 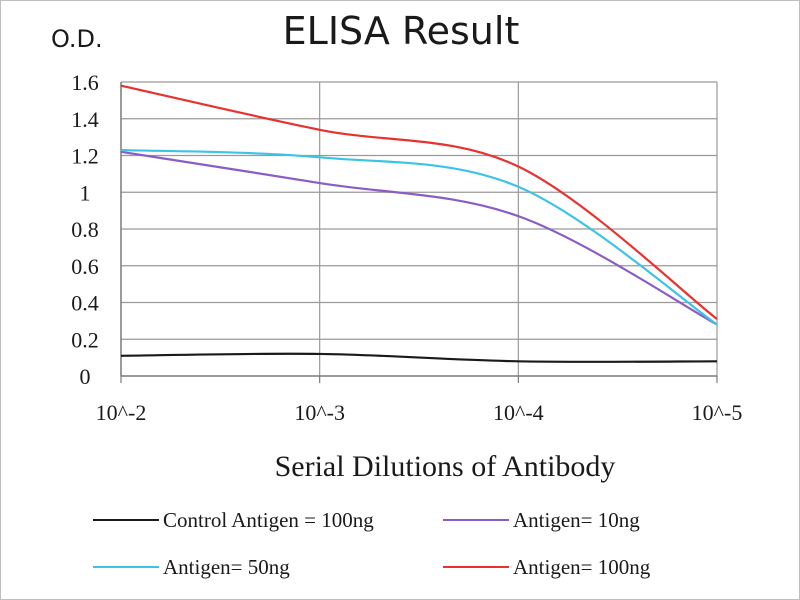 What do you see at coordinates (85, 119) in the screenshot?
I see `y-tick-label: 1.4` at bounding box center [85, 119].